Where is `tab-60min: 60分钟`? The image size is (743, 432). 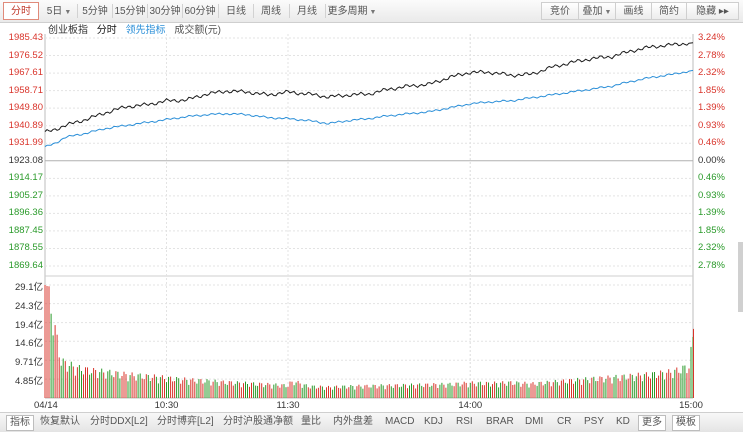 tab-60min: 60分钟 is located at coordinates (200, 11).